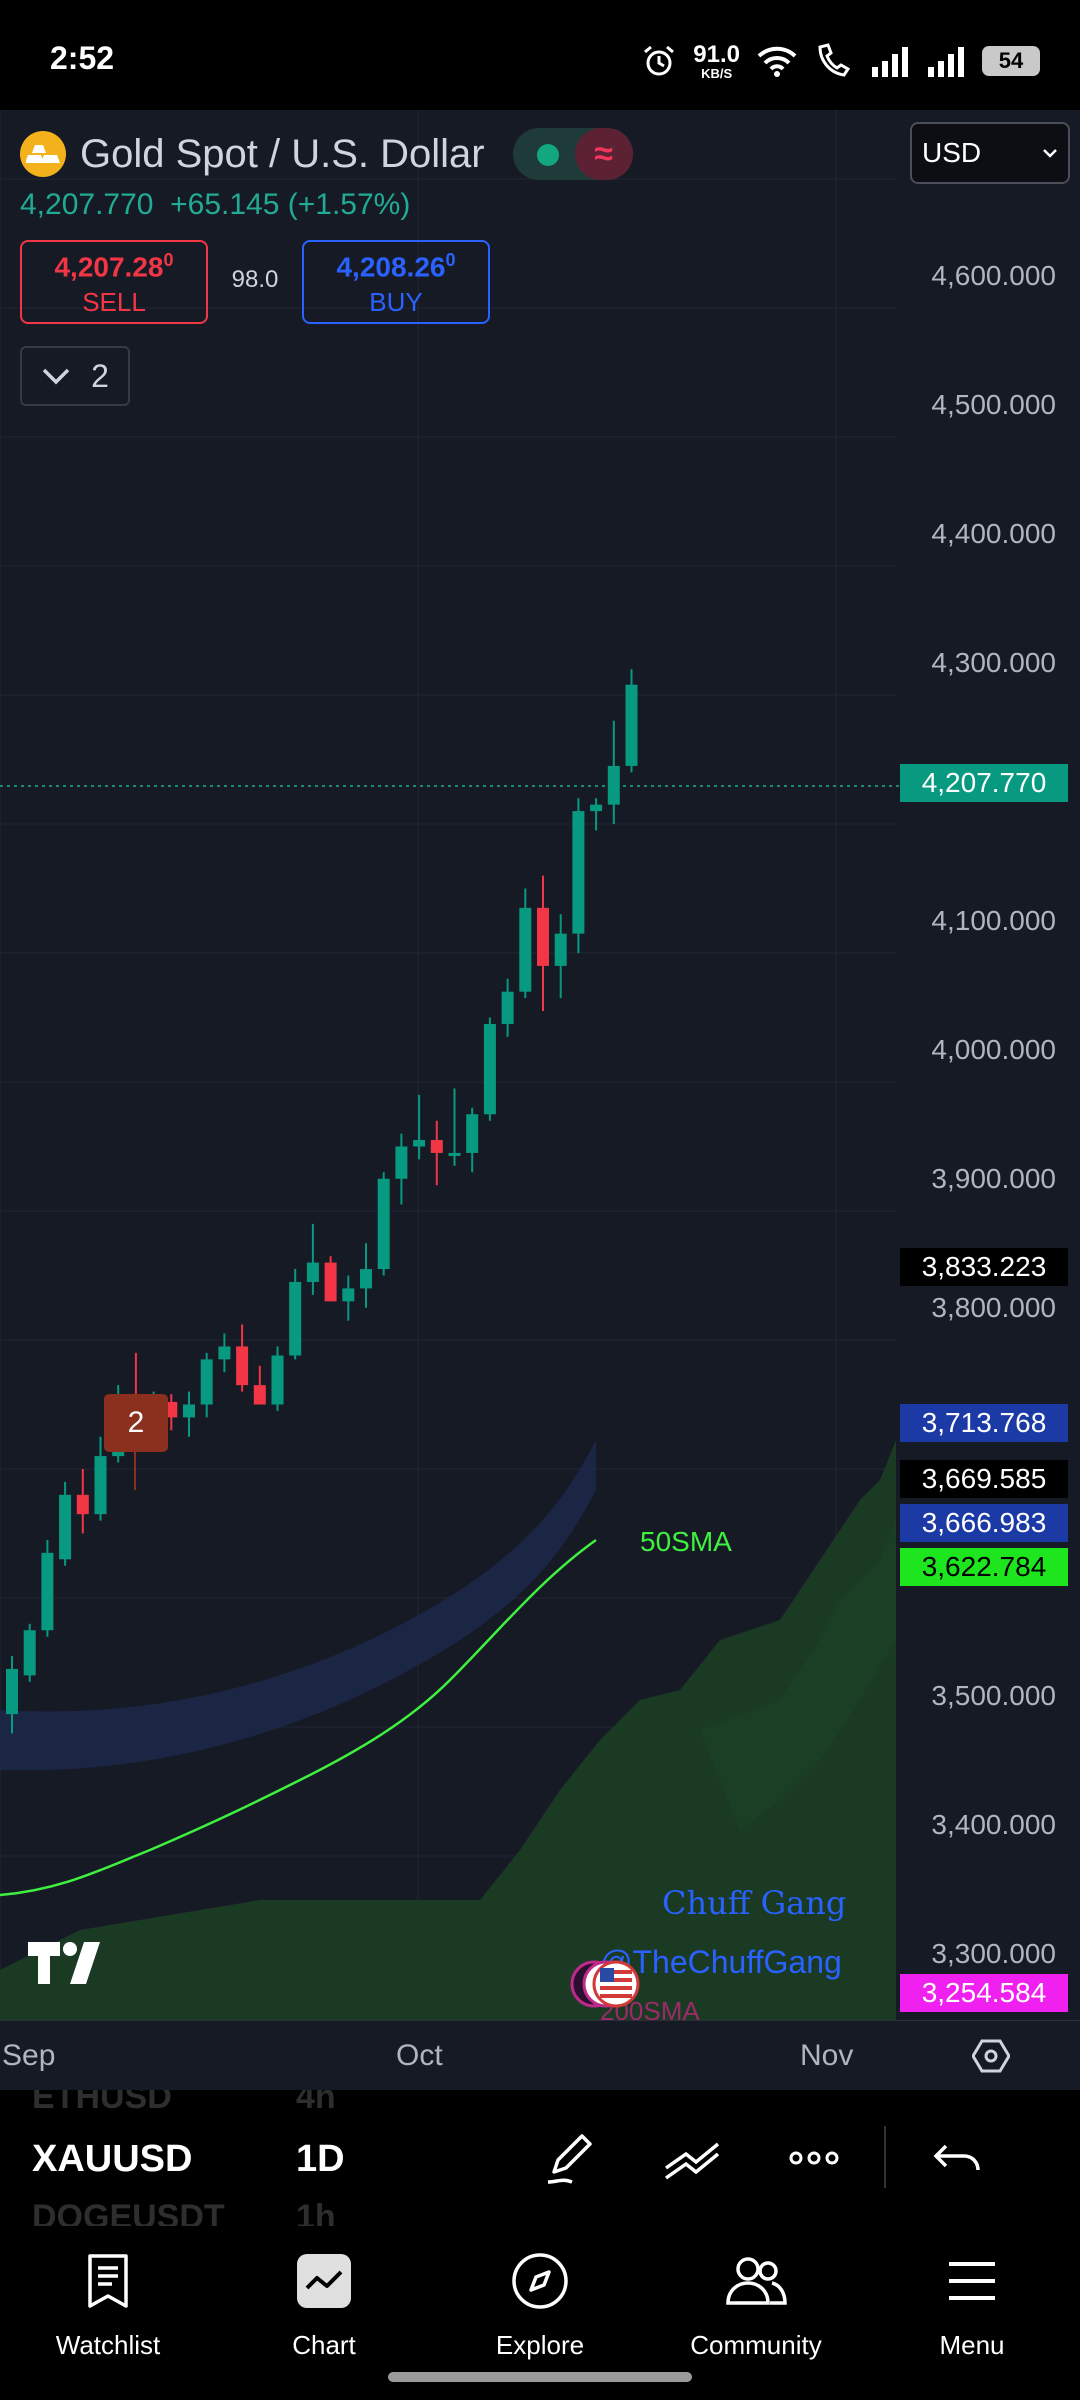 The image size is (1080, 2400). Describe the element at coordinates (993, 1307) in the screenshot. I see `y-axis-label: 3,800.000` at that location.